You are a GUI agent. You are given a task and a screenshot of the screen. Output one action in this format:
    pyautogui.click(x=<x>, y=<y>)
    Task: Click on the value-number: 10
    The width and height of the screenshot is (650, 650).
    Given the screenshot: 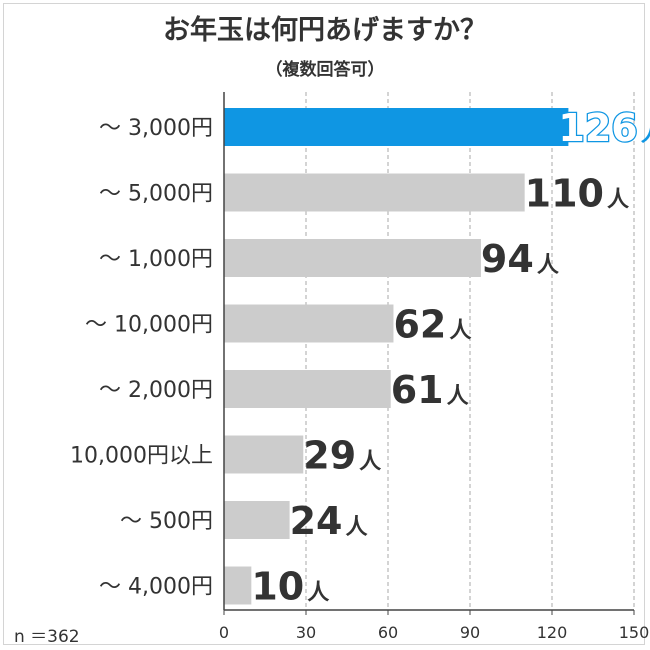 What is the action you would take?
    pyautogui.click(x=277, y=587)
    